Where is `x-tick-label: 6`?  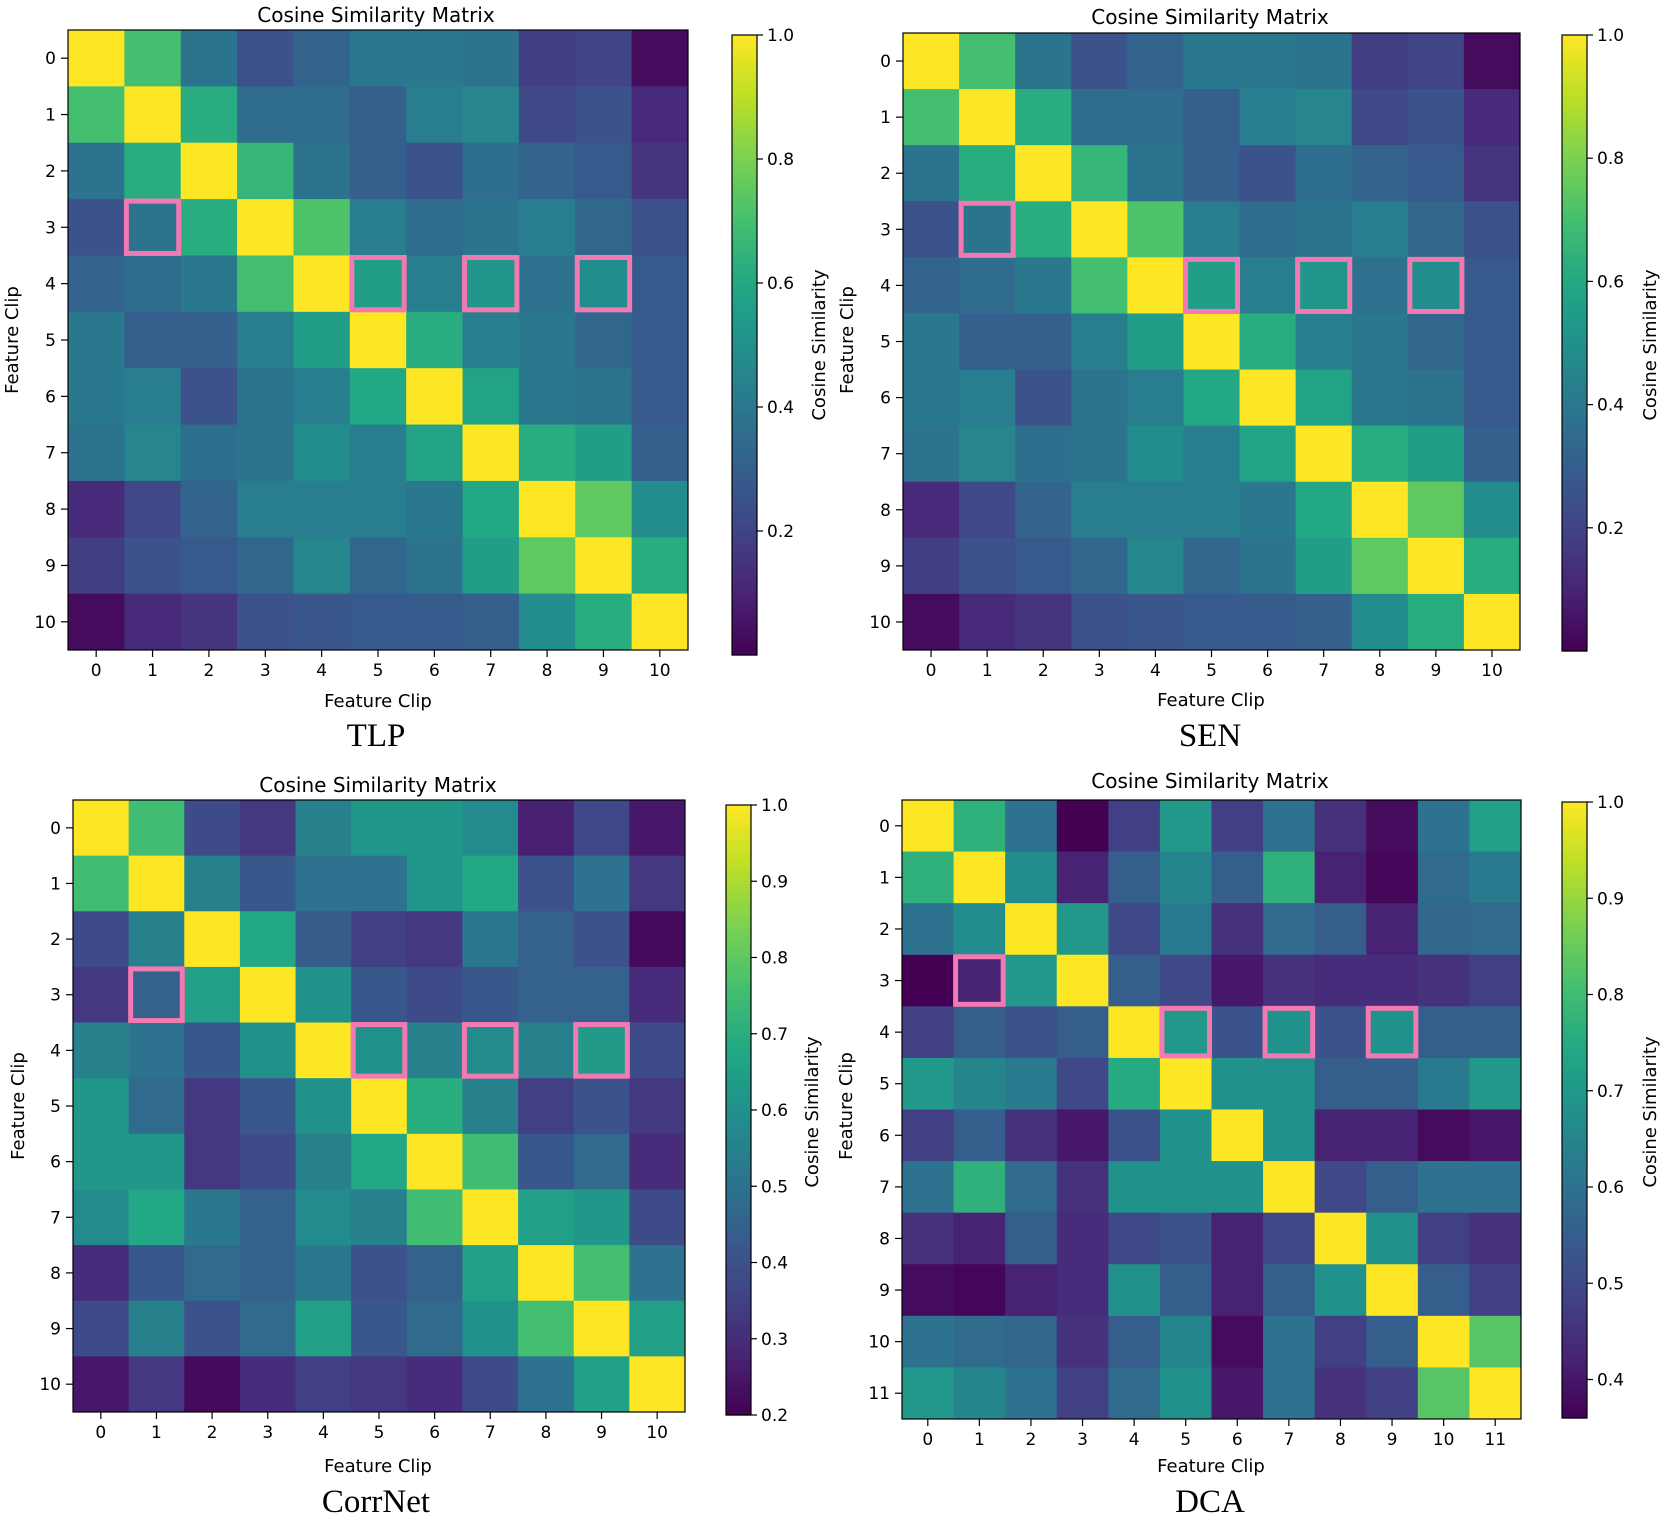 x-tick-label: 6 is located at coordinates (1237, 1440).